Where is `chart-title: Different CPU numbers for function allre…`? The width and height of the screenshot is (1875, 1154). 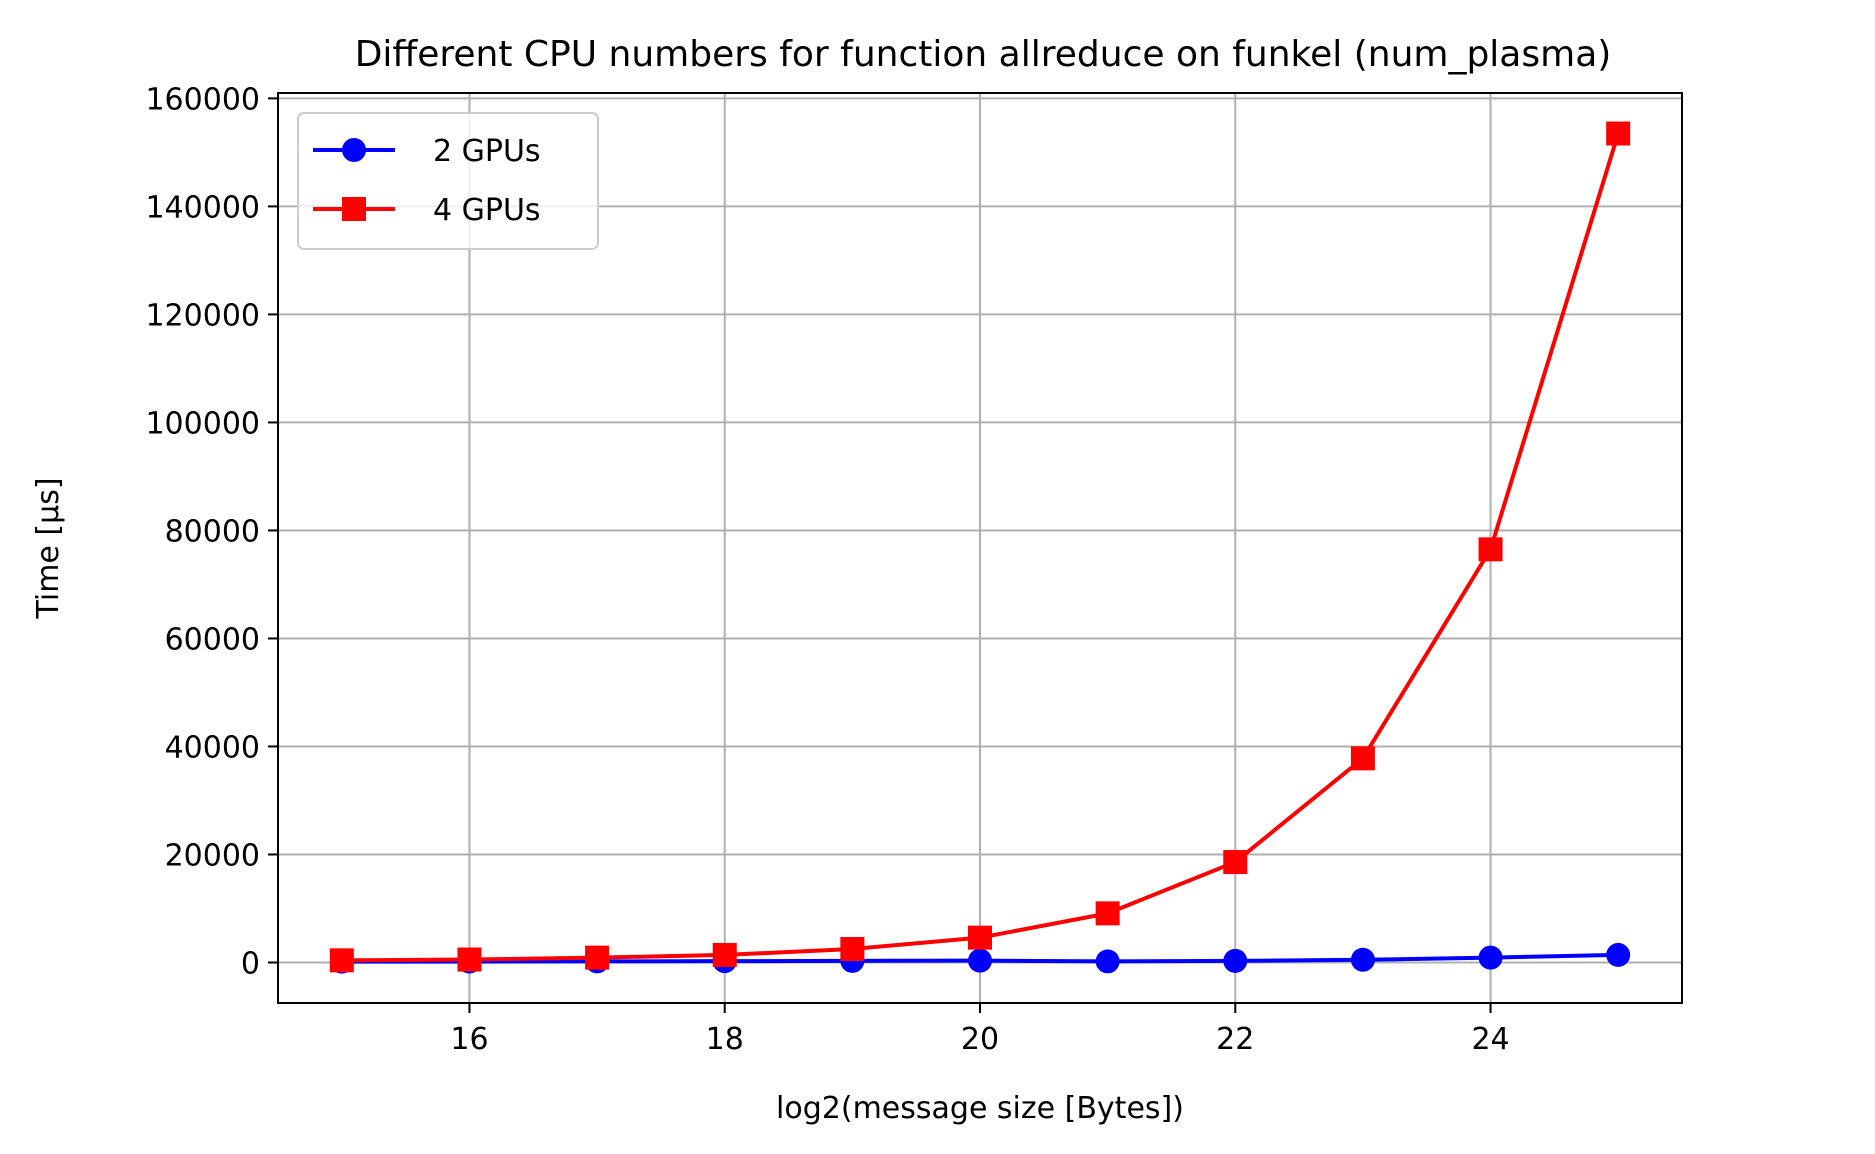
chart-title: Different CPU numbers for function allre… is located at coordinates (983, 54).